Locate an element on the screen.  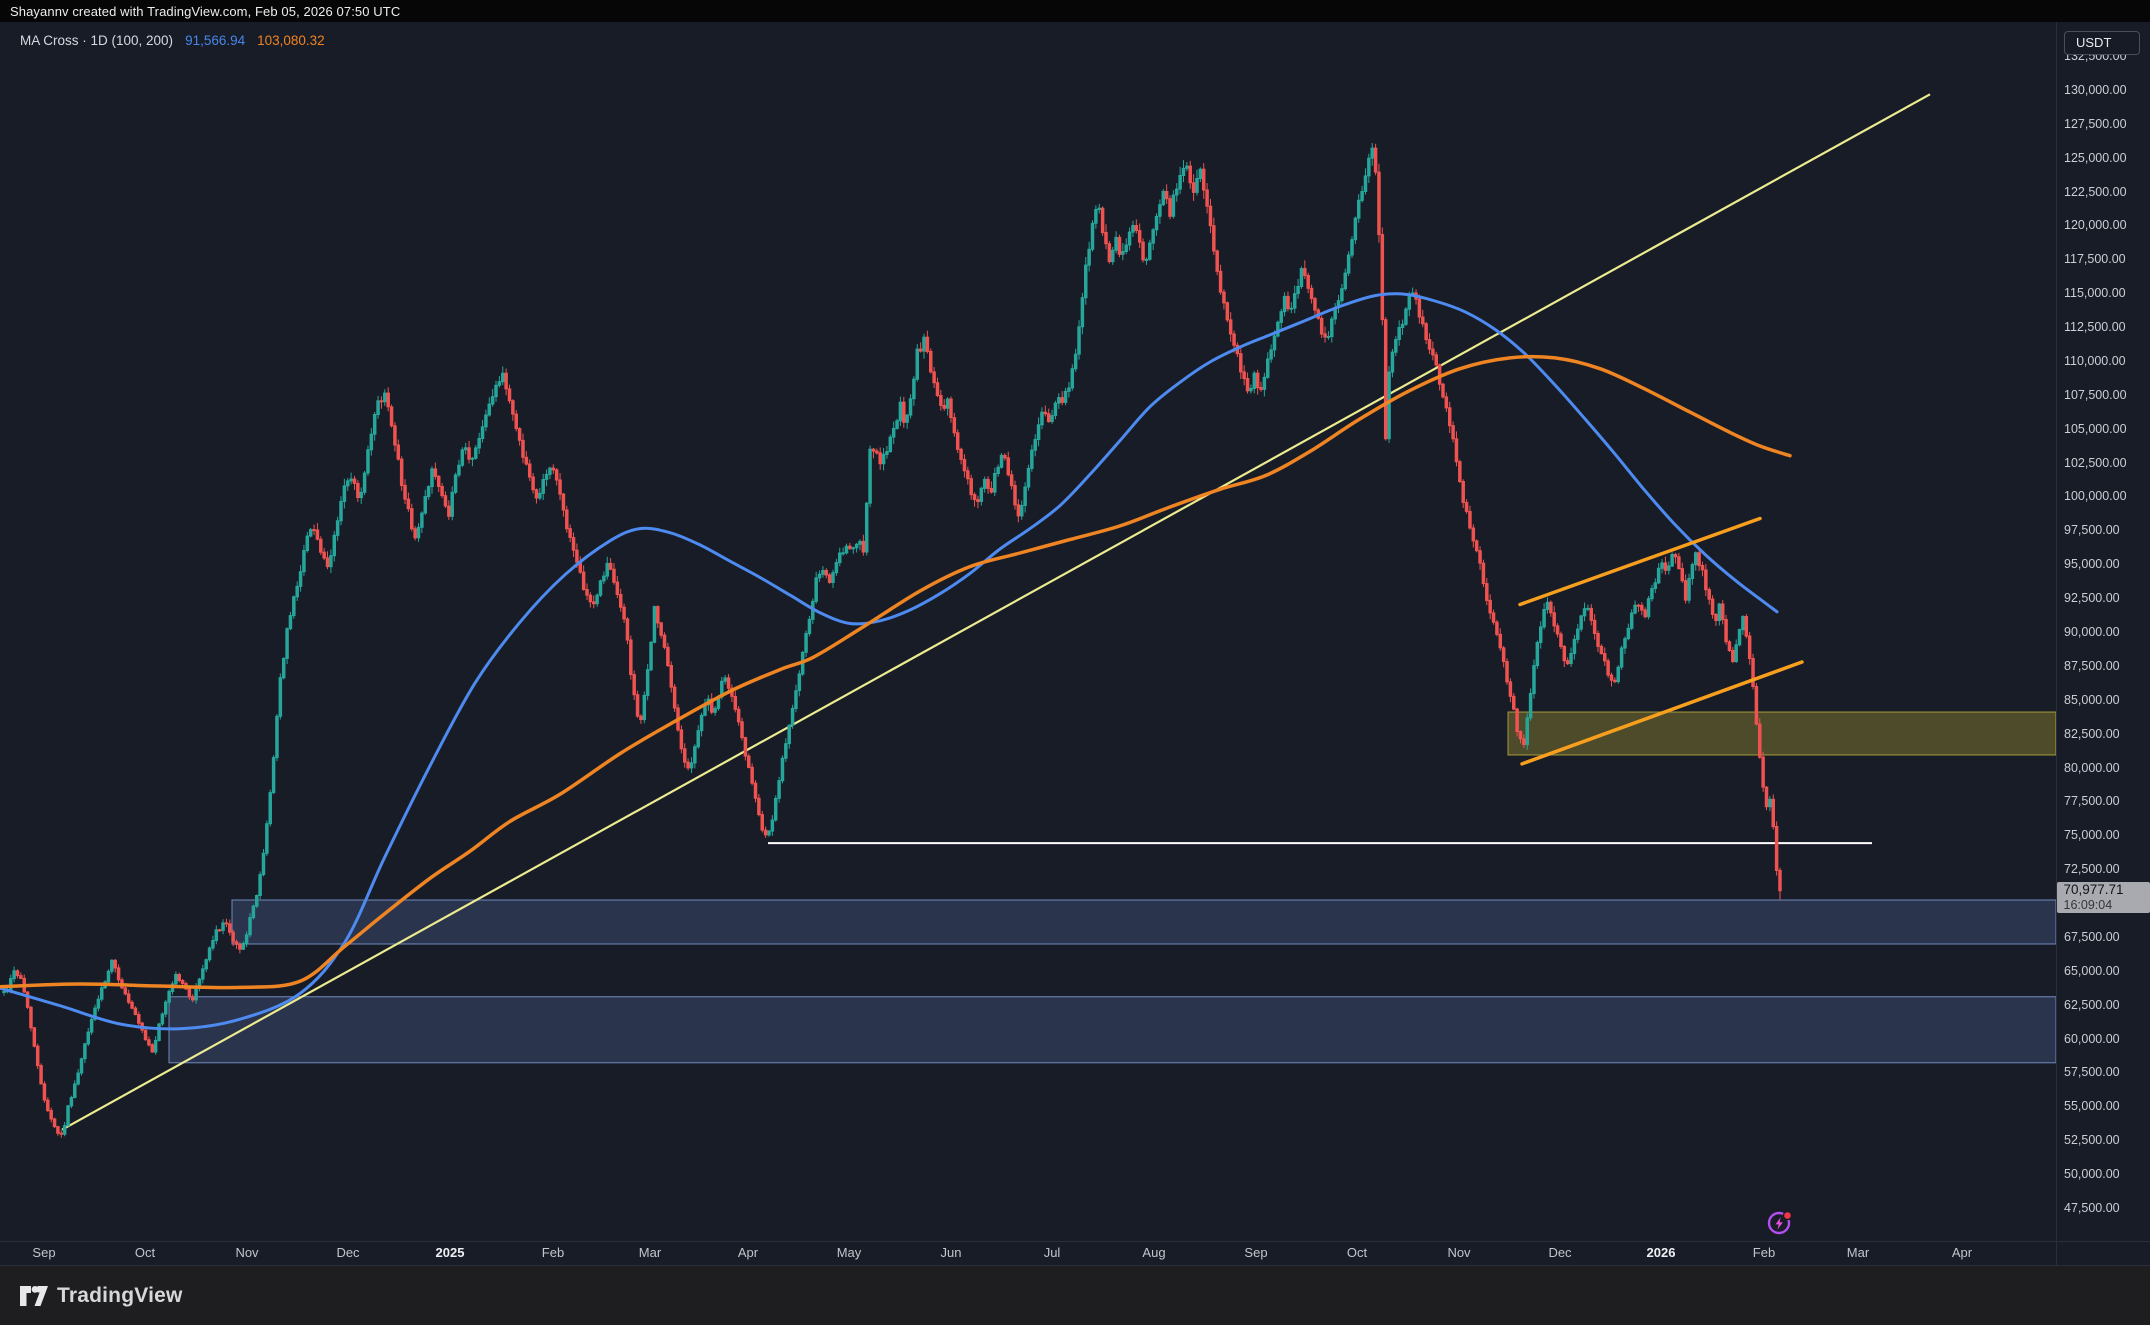
time-tick-label: 2025 is located at coordinates (450, 1252).